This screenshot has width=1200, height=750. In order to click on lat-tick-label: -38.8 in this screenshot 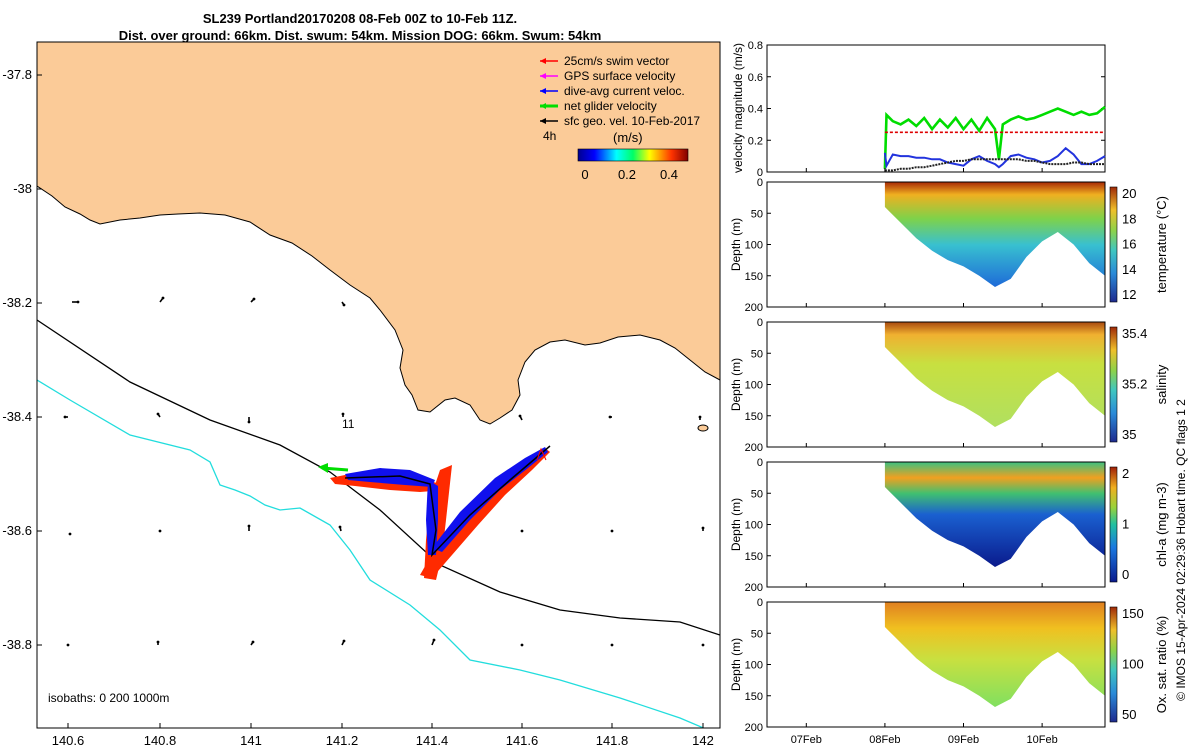, I will do `click(17, 644)`.